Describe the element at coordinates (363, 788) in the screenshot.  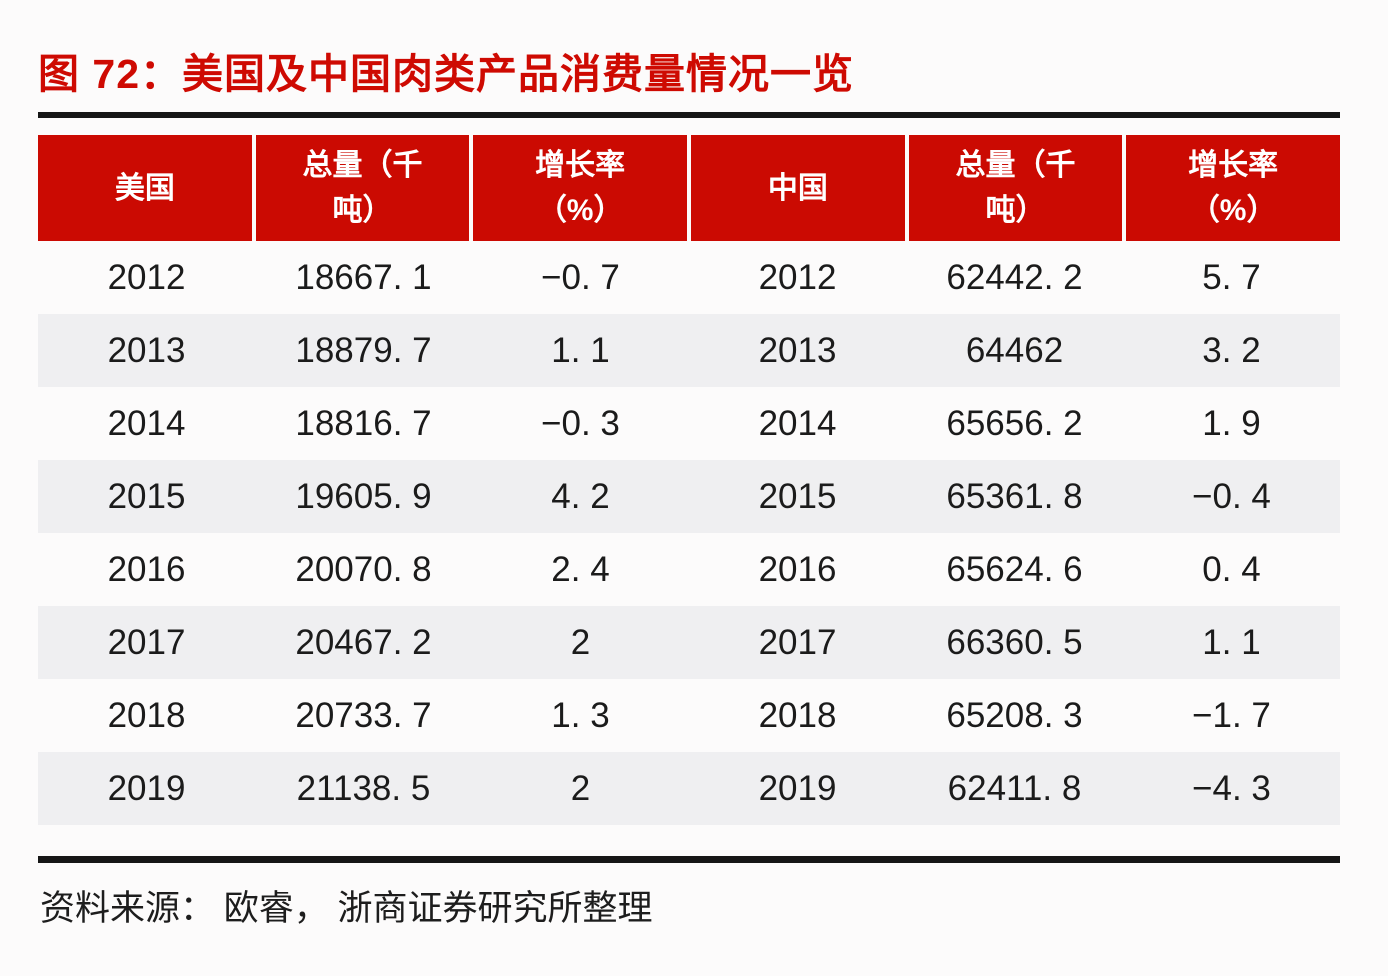
I see `cell-us-total: 21138. 5` at that location.